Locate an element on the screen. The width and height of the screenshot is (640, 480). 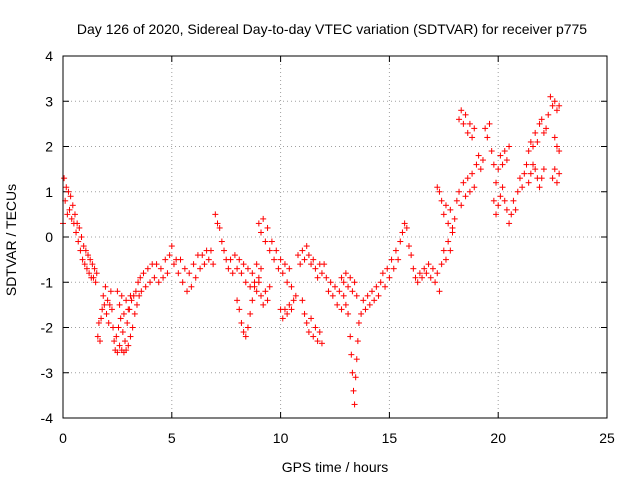
x-tick-label: 25 is located at coordinates (607, 438).